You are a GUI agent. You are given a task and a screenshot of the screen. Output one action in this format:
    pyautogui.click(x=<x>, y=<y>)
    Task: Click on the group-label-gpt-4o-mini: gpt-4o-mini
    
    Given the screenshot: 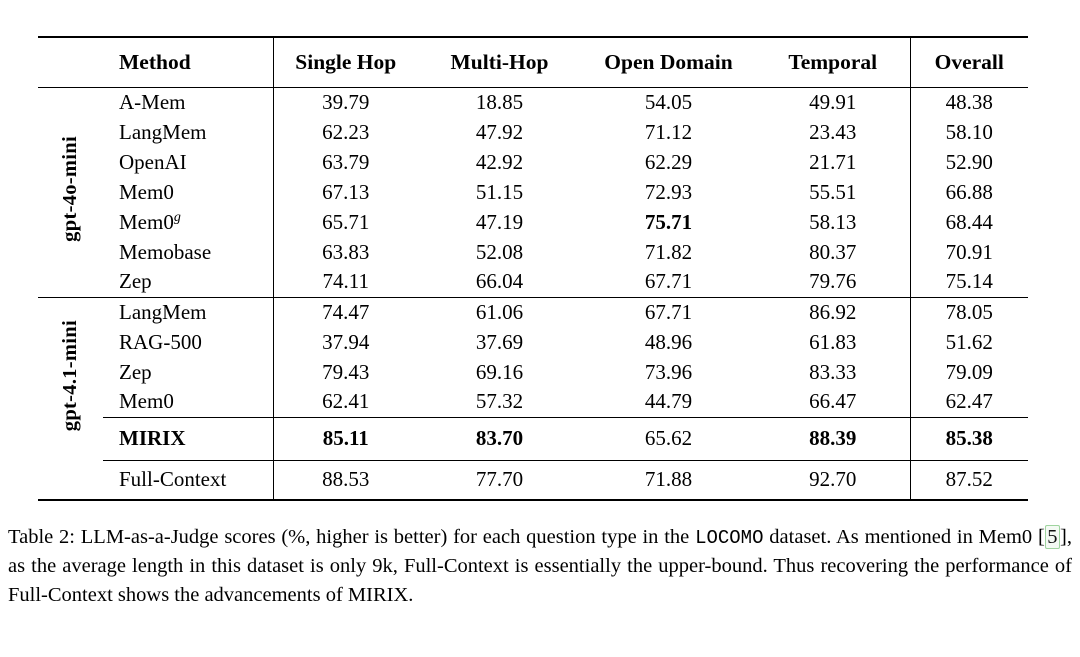 What is the action you would take?
    pyautogui.click(x=70, y=192)
    